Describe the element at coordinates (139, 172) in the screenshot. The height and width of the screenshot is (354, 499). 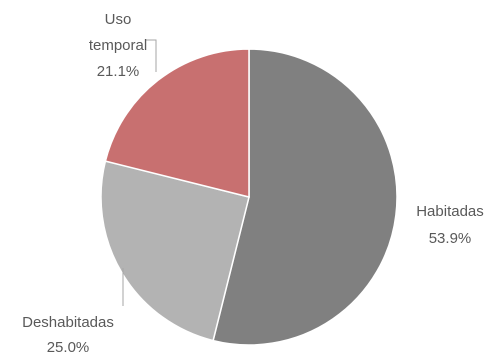
I see `leader-lines` at that location.